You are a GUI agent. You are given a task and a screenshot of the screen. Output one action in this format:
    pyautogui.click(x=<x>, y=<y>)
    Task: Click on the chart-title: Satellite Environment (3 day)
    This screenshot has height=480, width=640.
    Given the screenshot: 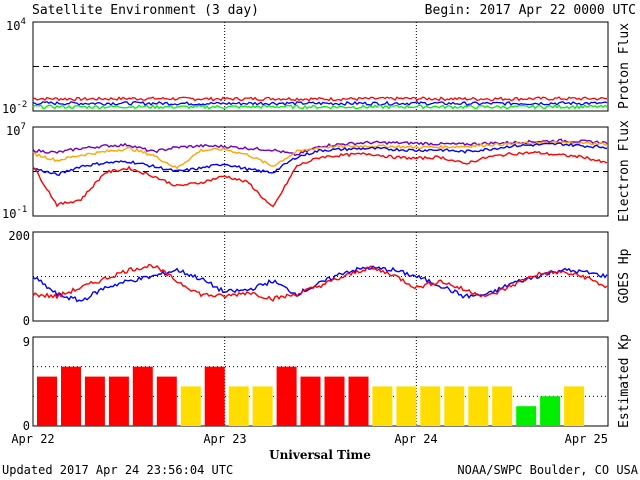 What is the action you would take?
    pyautogui.click(x=145, y=10)
    